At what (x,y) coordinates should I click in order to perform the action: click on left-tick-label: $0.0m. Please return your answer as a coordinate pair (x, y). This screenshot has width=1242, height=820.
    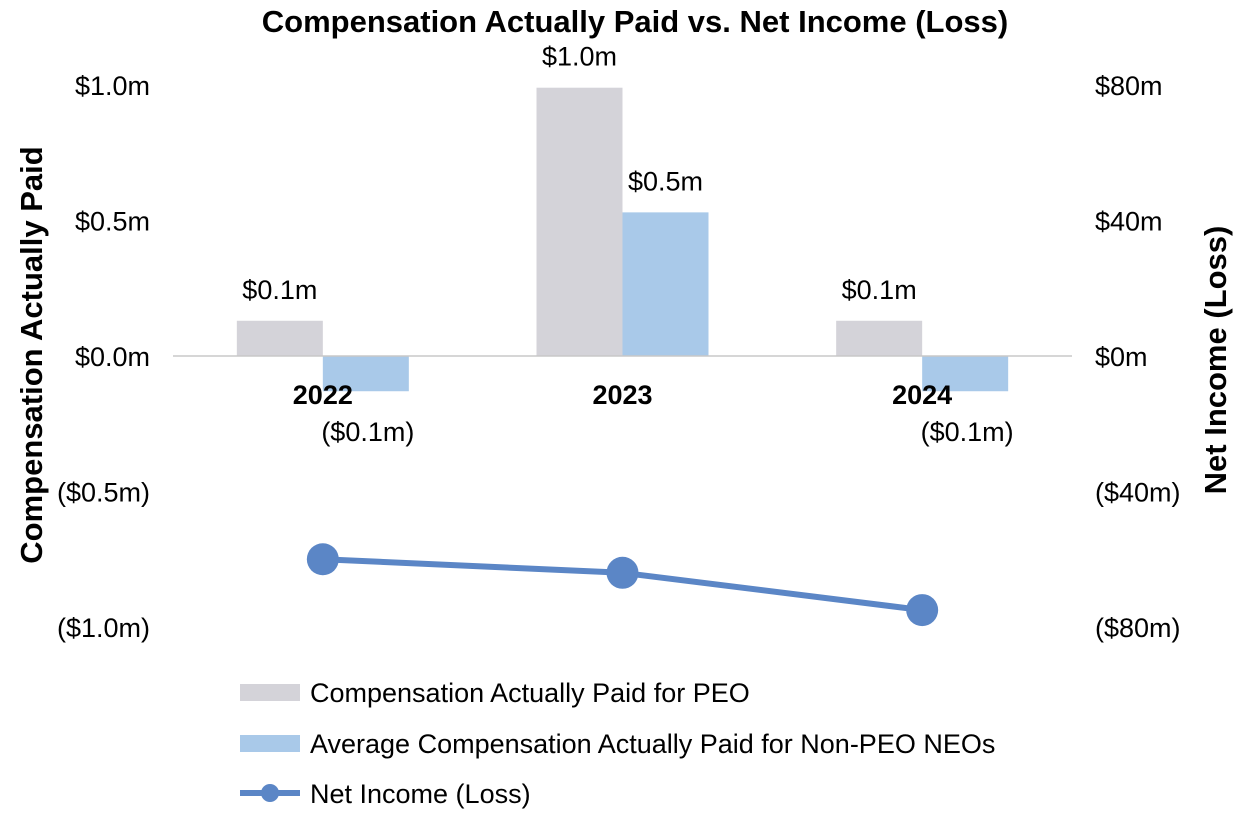
    Looking at the image, I should click on (112, 357).